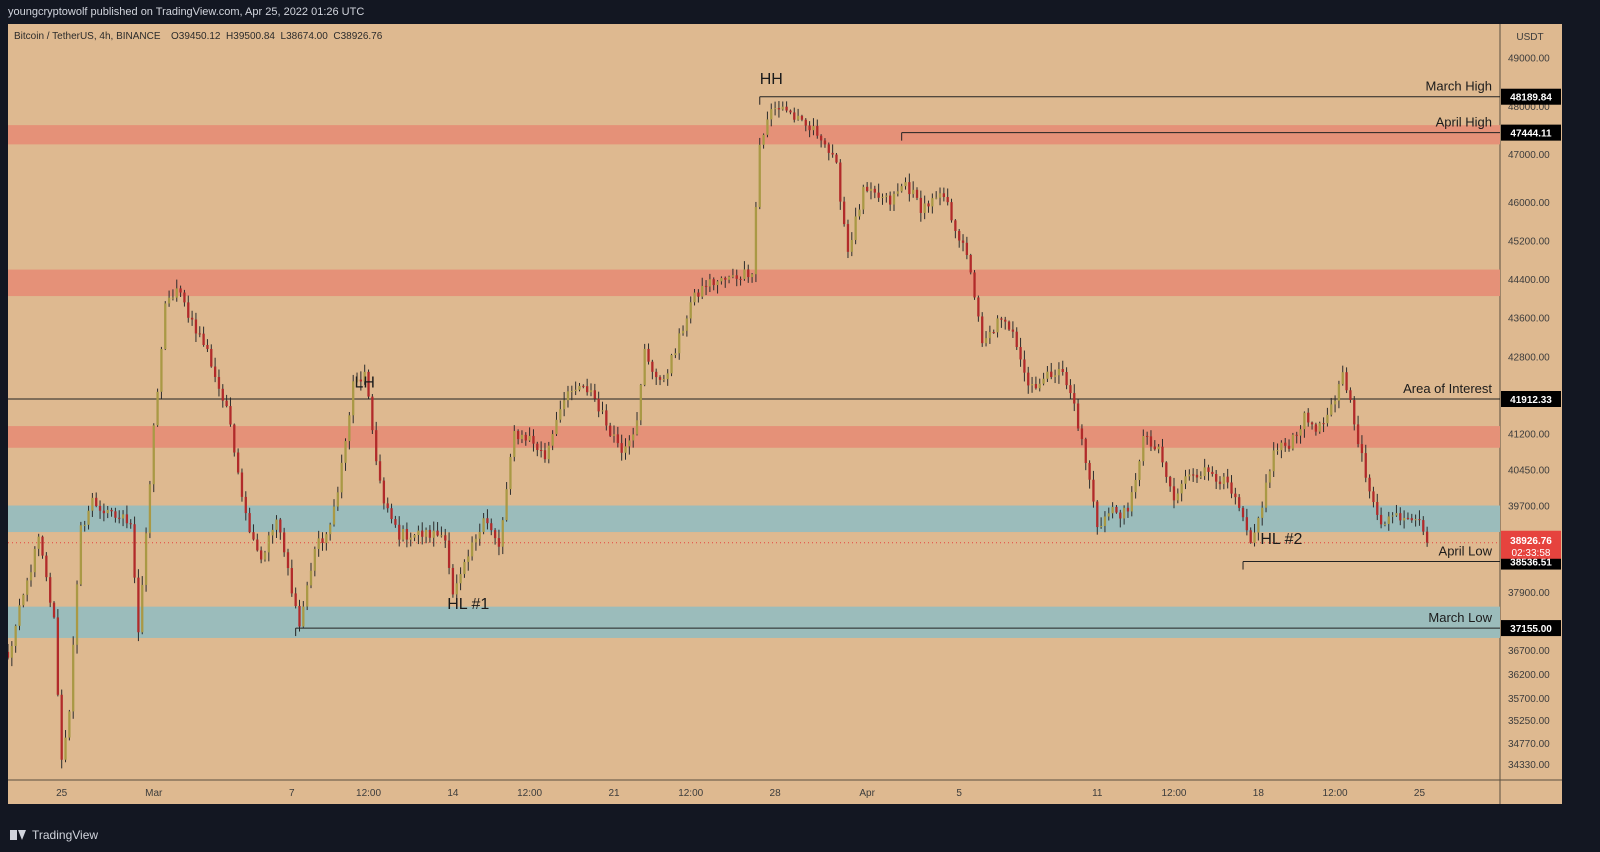 Image resolution: width=1600 pixels, height=852 pixels. I want to click on time-tick-label: 28, so click(776, 793).